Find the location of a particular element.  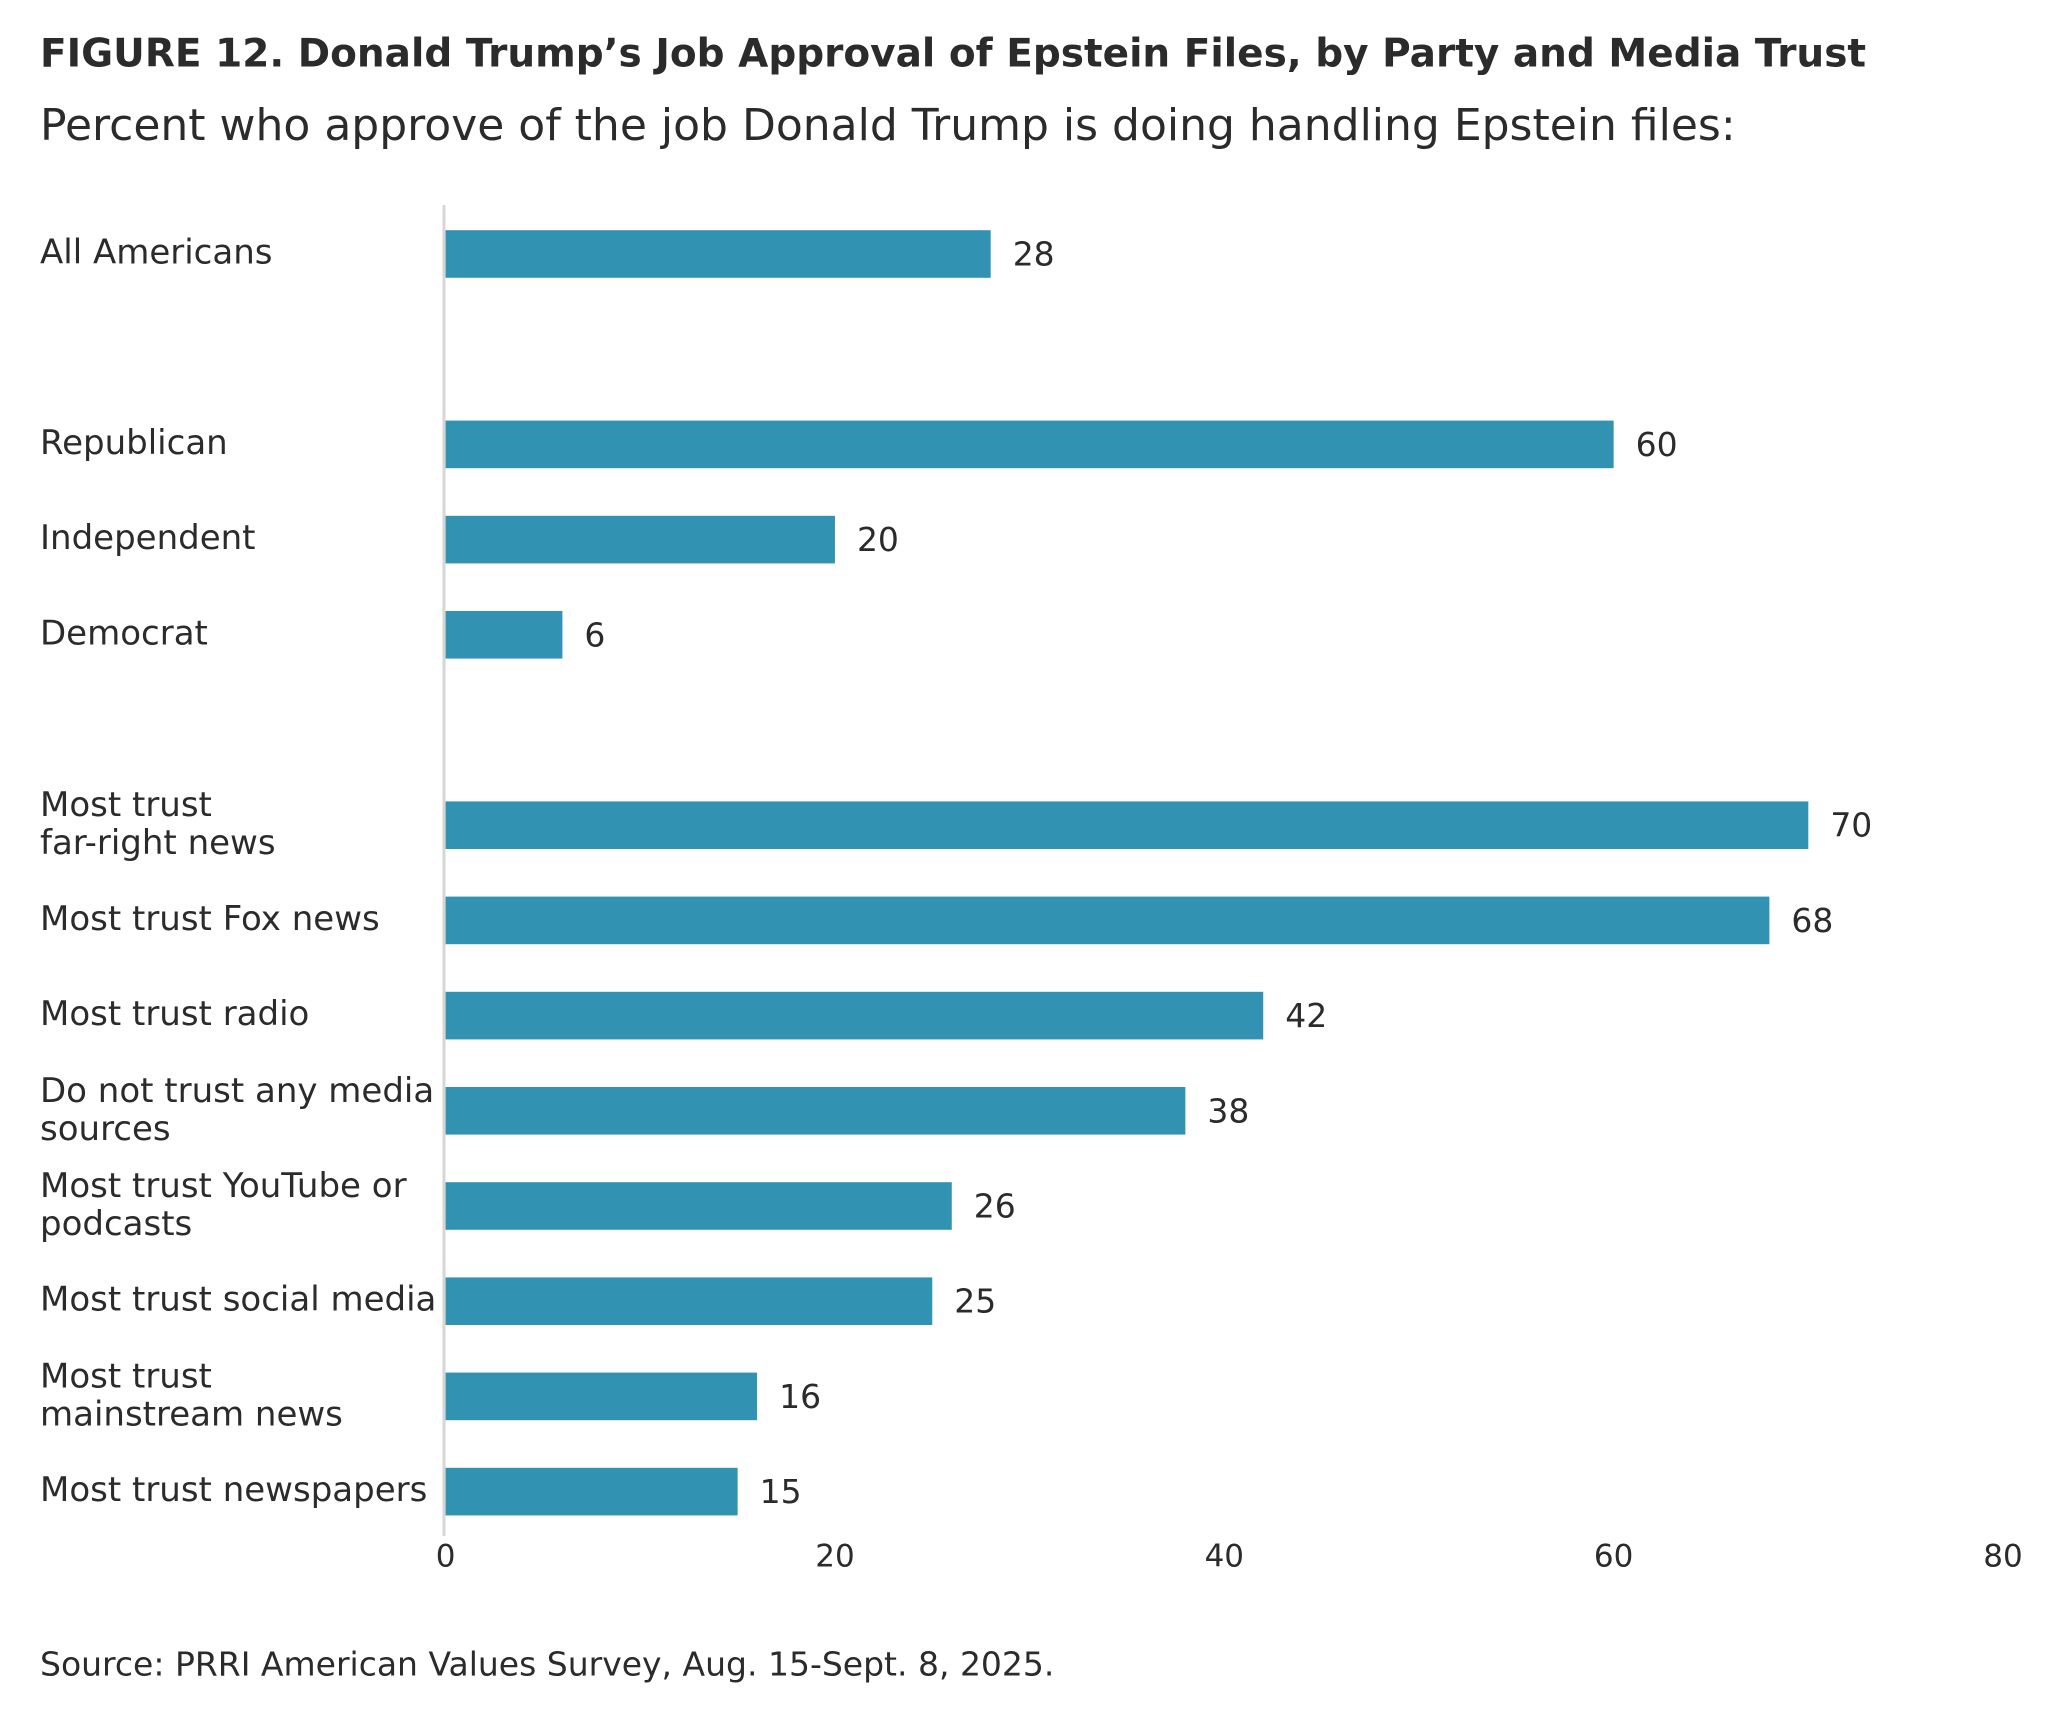

category-label: Most trust social media is located at coordinates (238, 1300).